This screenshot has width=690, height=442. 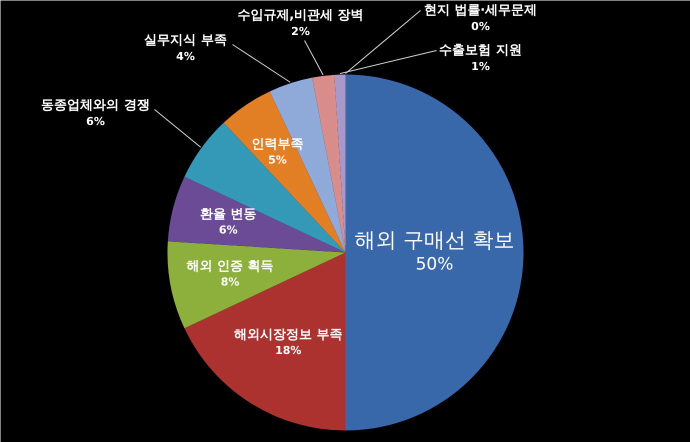 I want to click on data-label: 4%, so click(x=185, y=56).